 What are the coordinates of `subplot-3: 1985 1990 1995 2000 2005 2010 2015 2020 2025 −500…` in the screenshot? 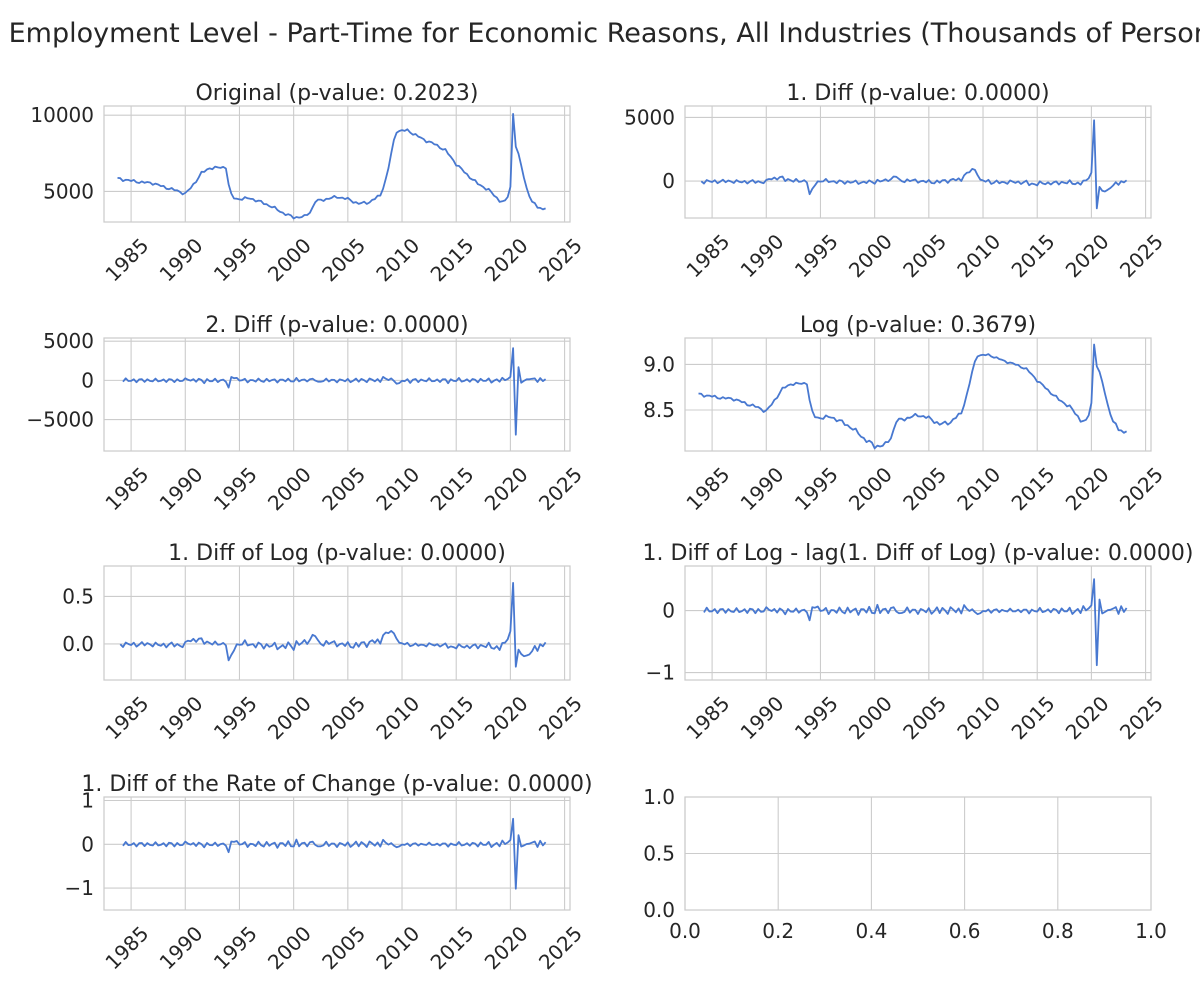 It's located at (306, 414).